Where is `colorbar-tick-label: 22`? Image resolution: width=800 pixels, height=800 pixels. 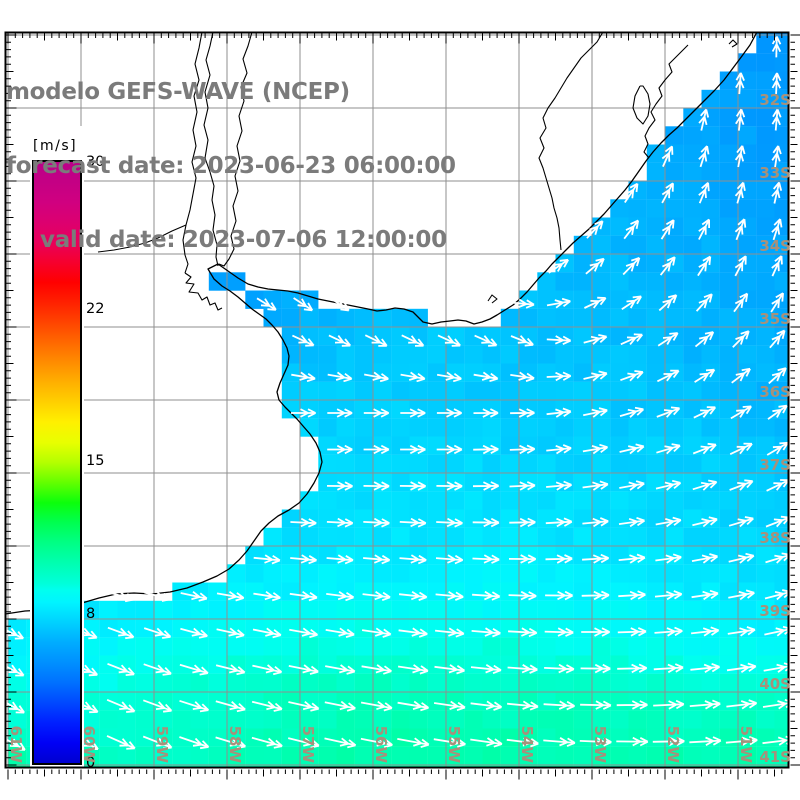
colorbar-tick-label: 22 is located at coordinates (95, 309).